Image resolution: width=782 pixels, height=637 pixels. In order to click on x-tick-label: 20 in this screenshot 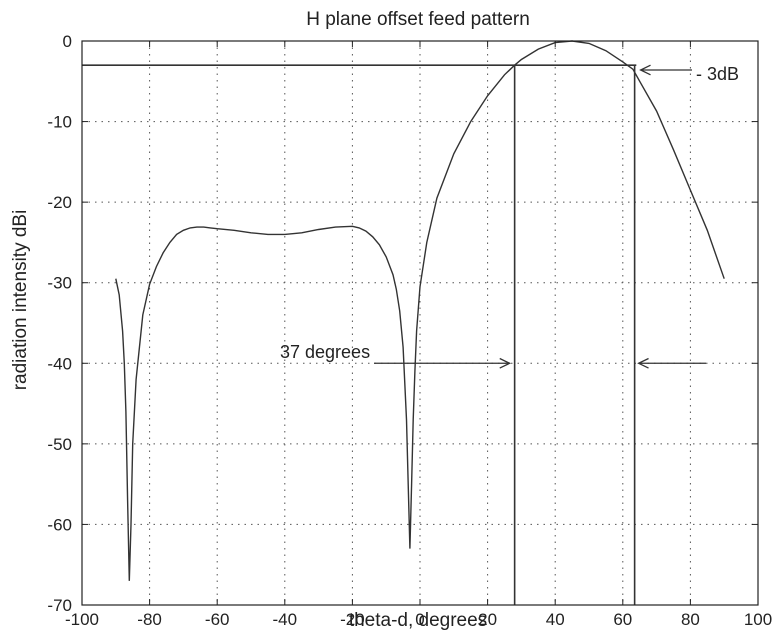, I will do `click(487, 619)`.